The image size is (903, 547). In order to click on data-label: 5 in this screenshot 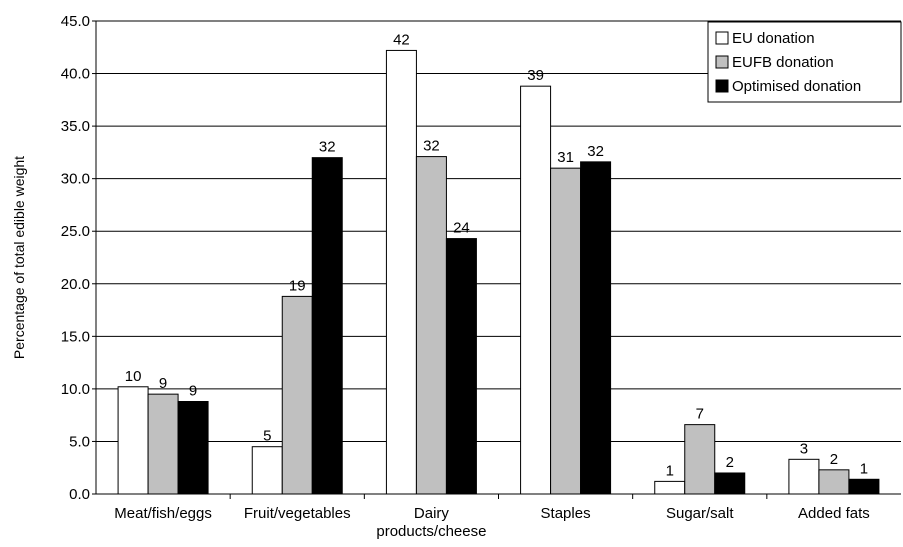, I will do `click(267, 436)`.